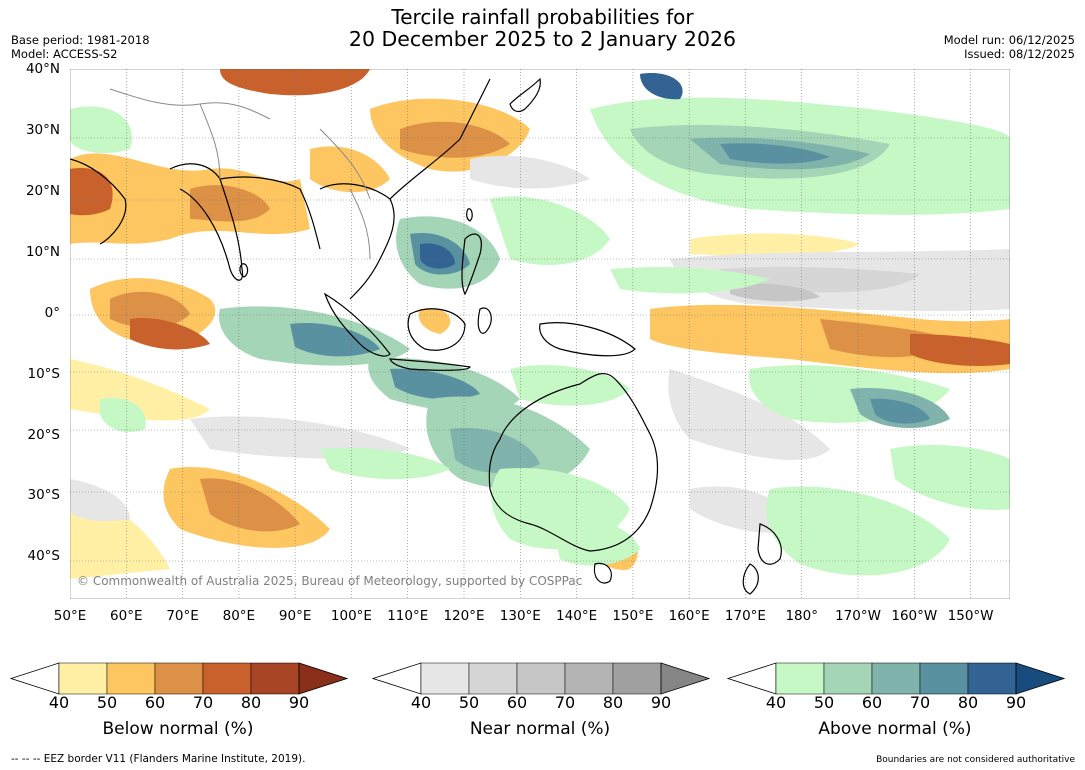 The height and width of the screenshot is (770, 1085). Describe the element at coordinates (64, 54) in the screenshot. I see `model-label: Model: ACCESS-S2` at that location.